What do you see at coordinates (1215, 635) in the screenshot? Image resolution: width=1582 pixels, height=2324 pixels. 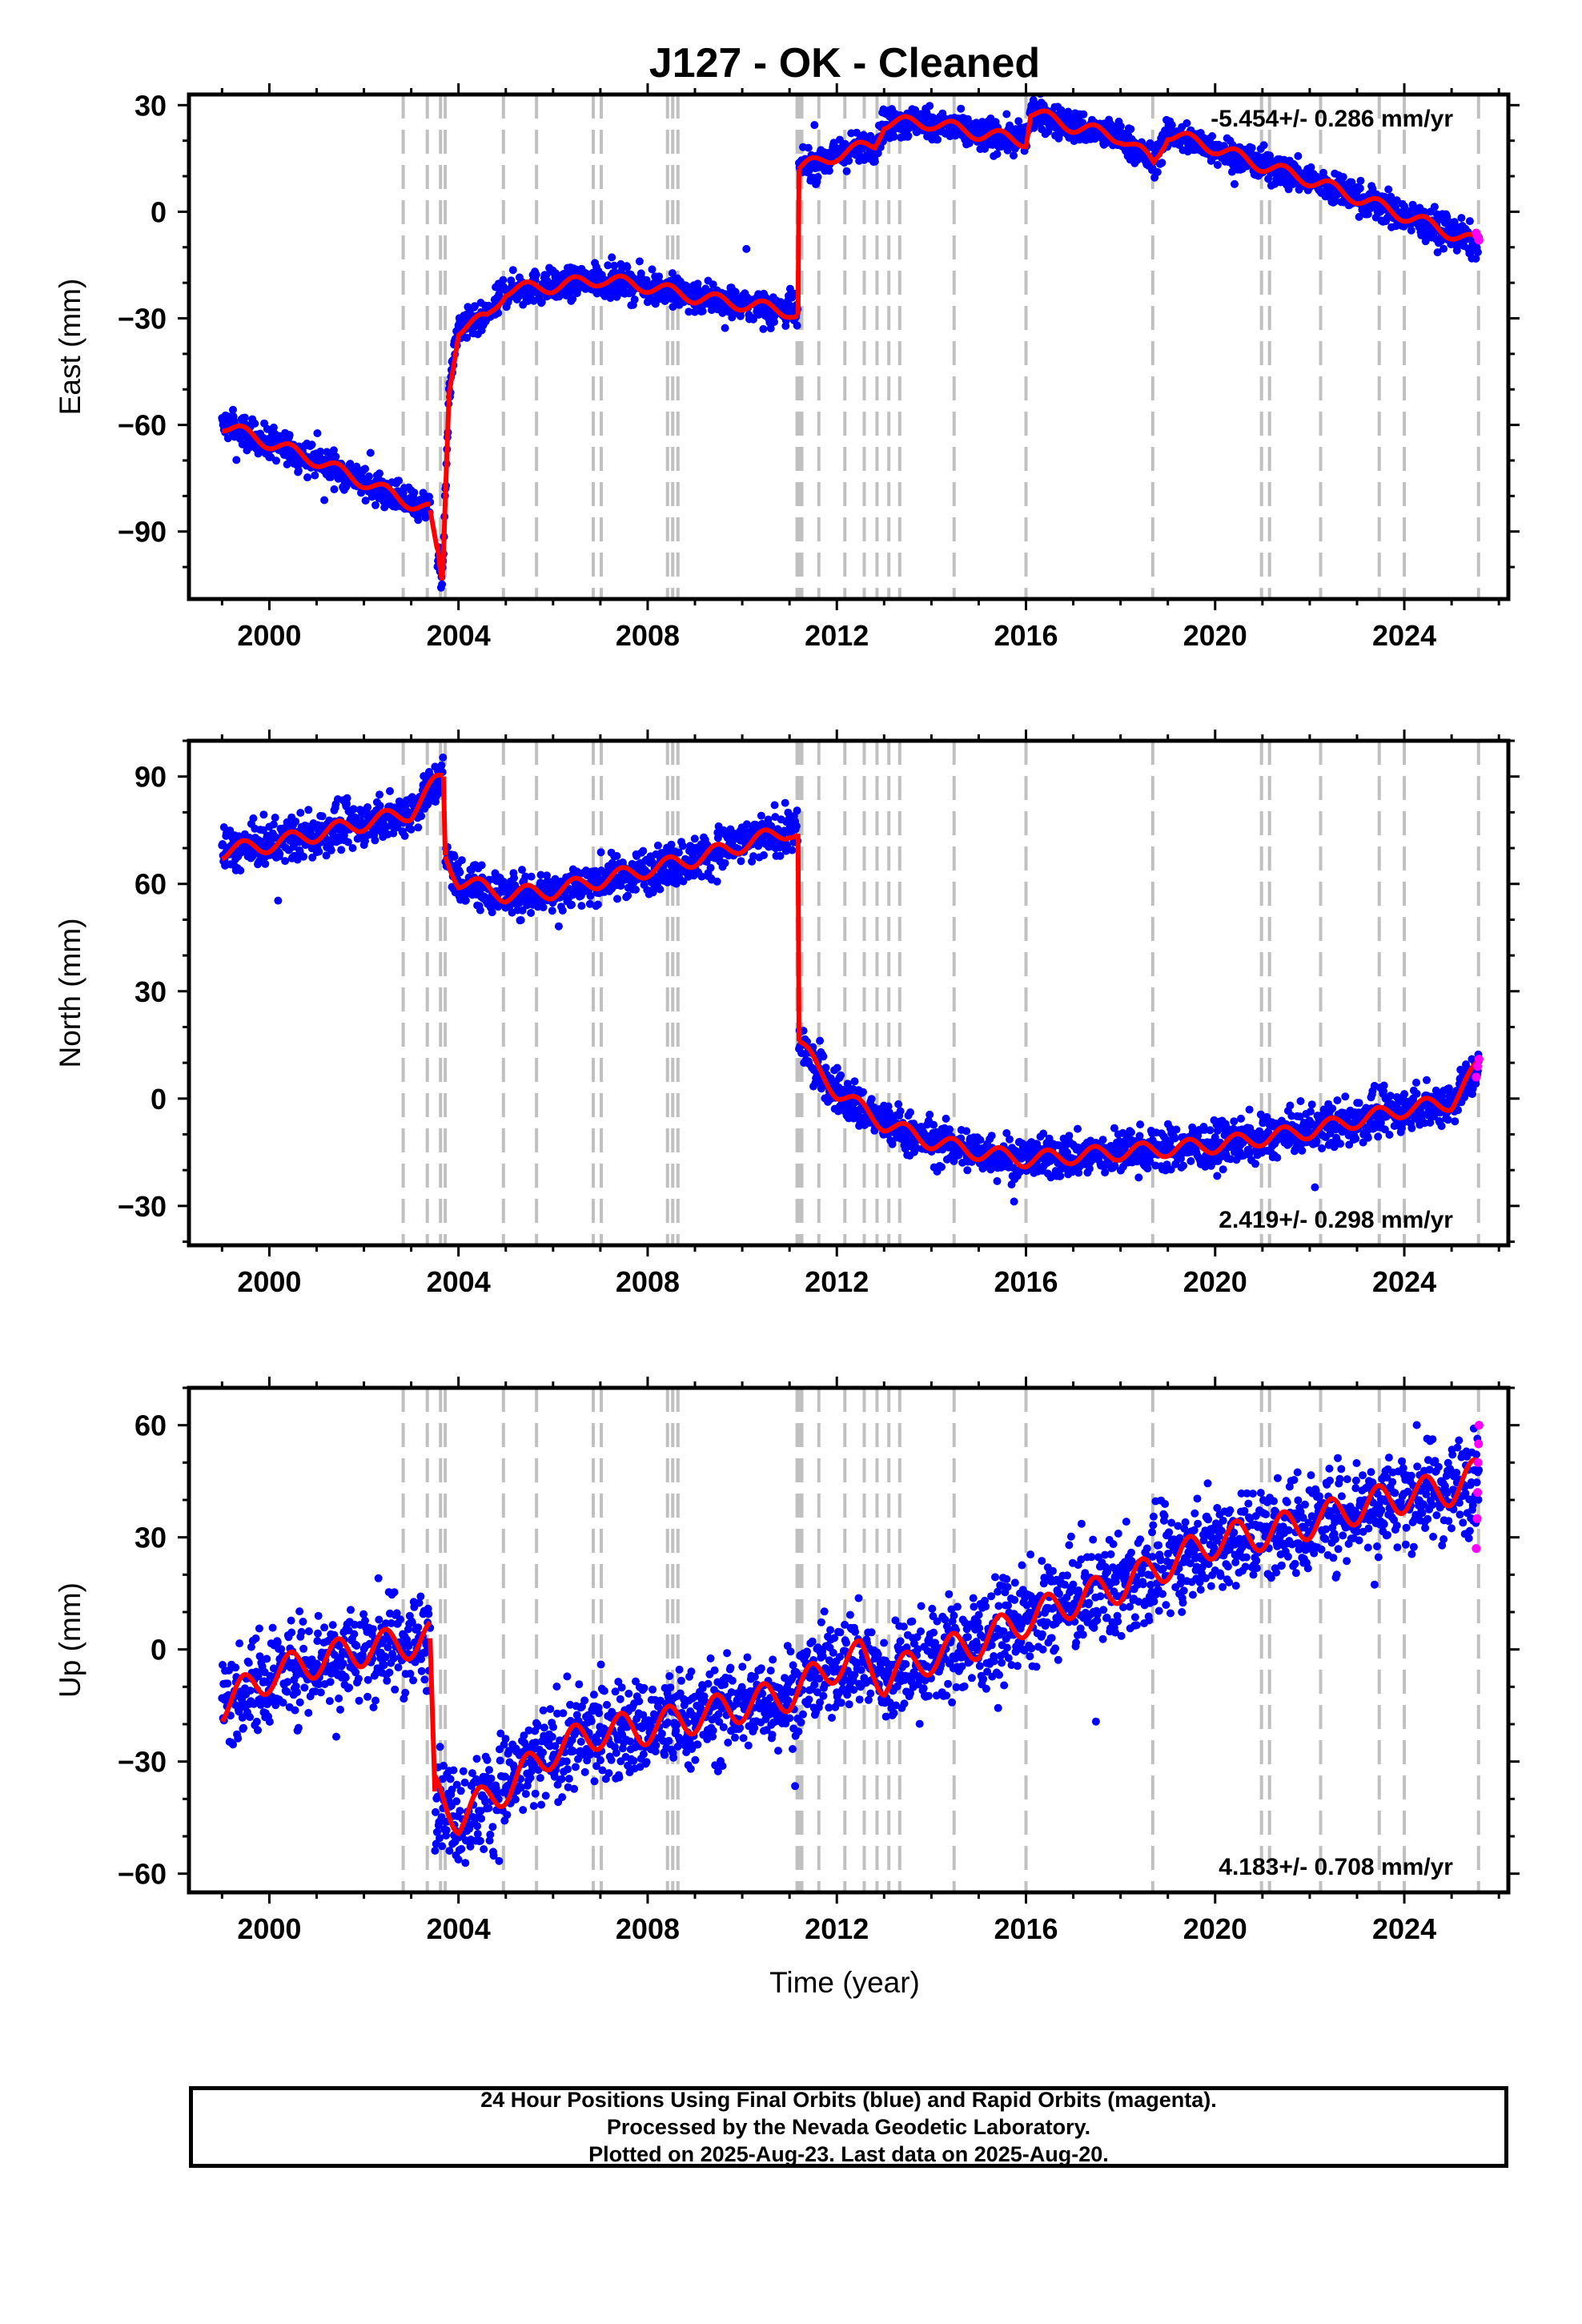 I see `x-tick-label: 2020` at bounding box center [1215, 635].